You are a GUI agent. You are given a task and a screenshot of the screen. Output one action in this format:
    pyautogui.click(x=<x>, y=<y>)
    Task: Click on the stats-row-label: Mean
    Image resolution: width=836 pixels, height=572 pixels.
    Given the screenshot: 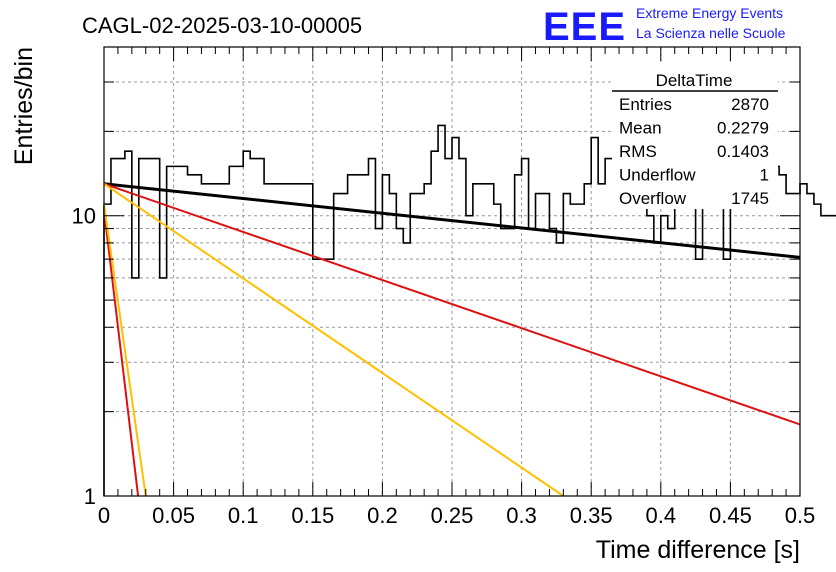 What is the action you would take?
    pyautogui.click(x=640, y=128)
    